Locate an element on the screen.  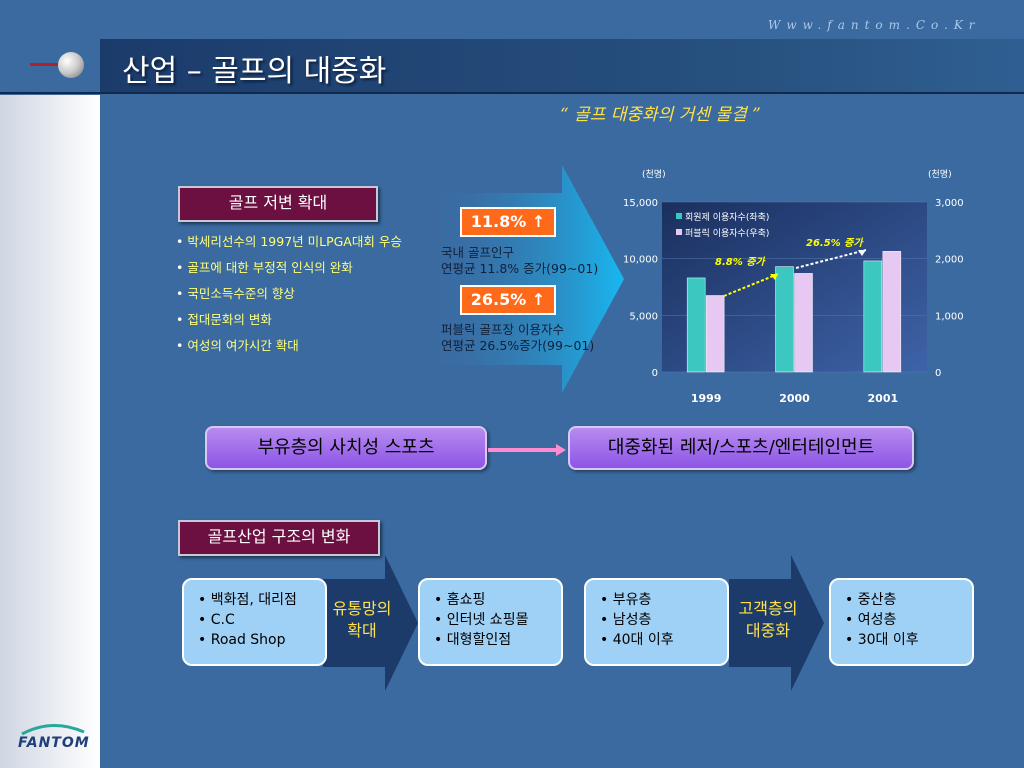
section-tag-golf-base: 골프 저변 확대 is located at coordinates (278, 204).